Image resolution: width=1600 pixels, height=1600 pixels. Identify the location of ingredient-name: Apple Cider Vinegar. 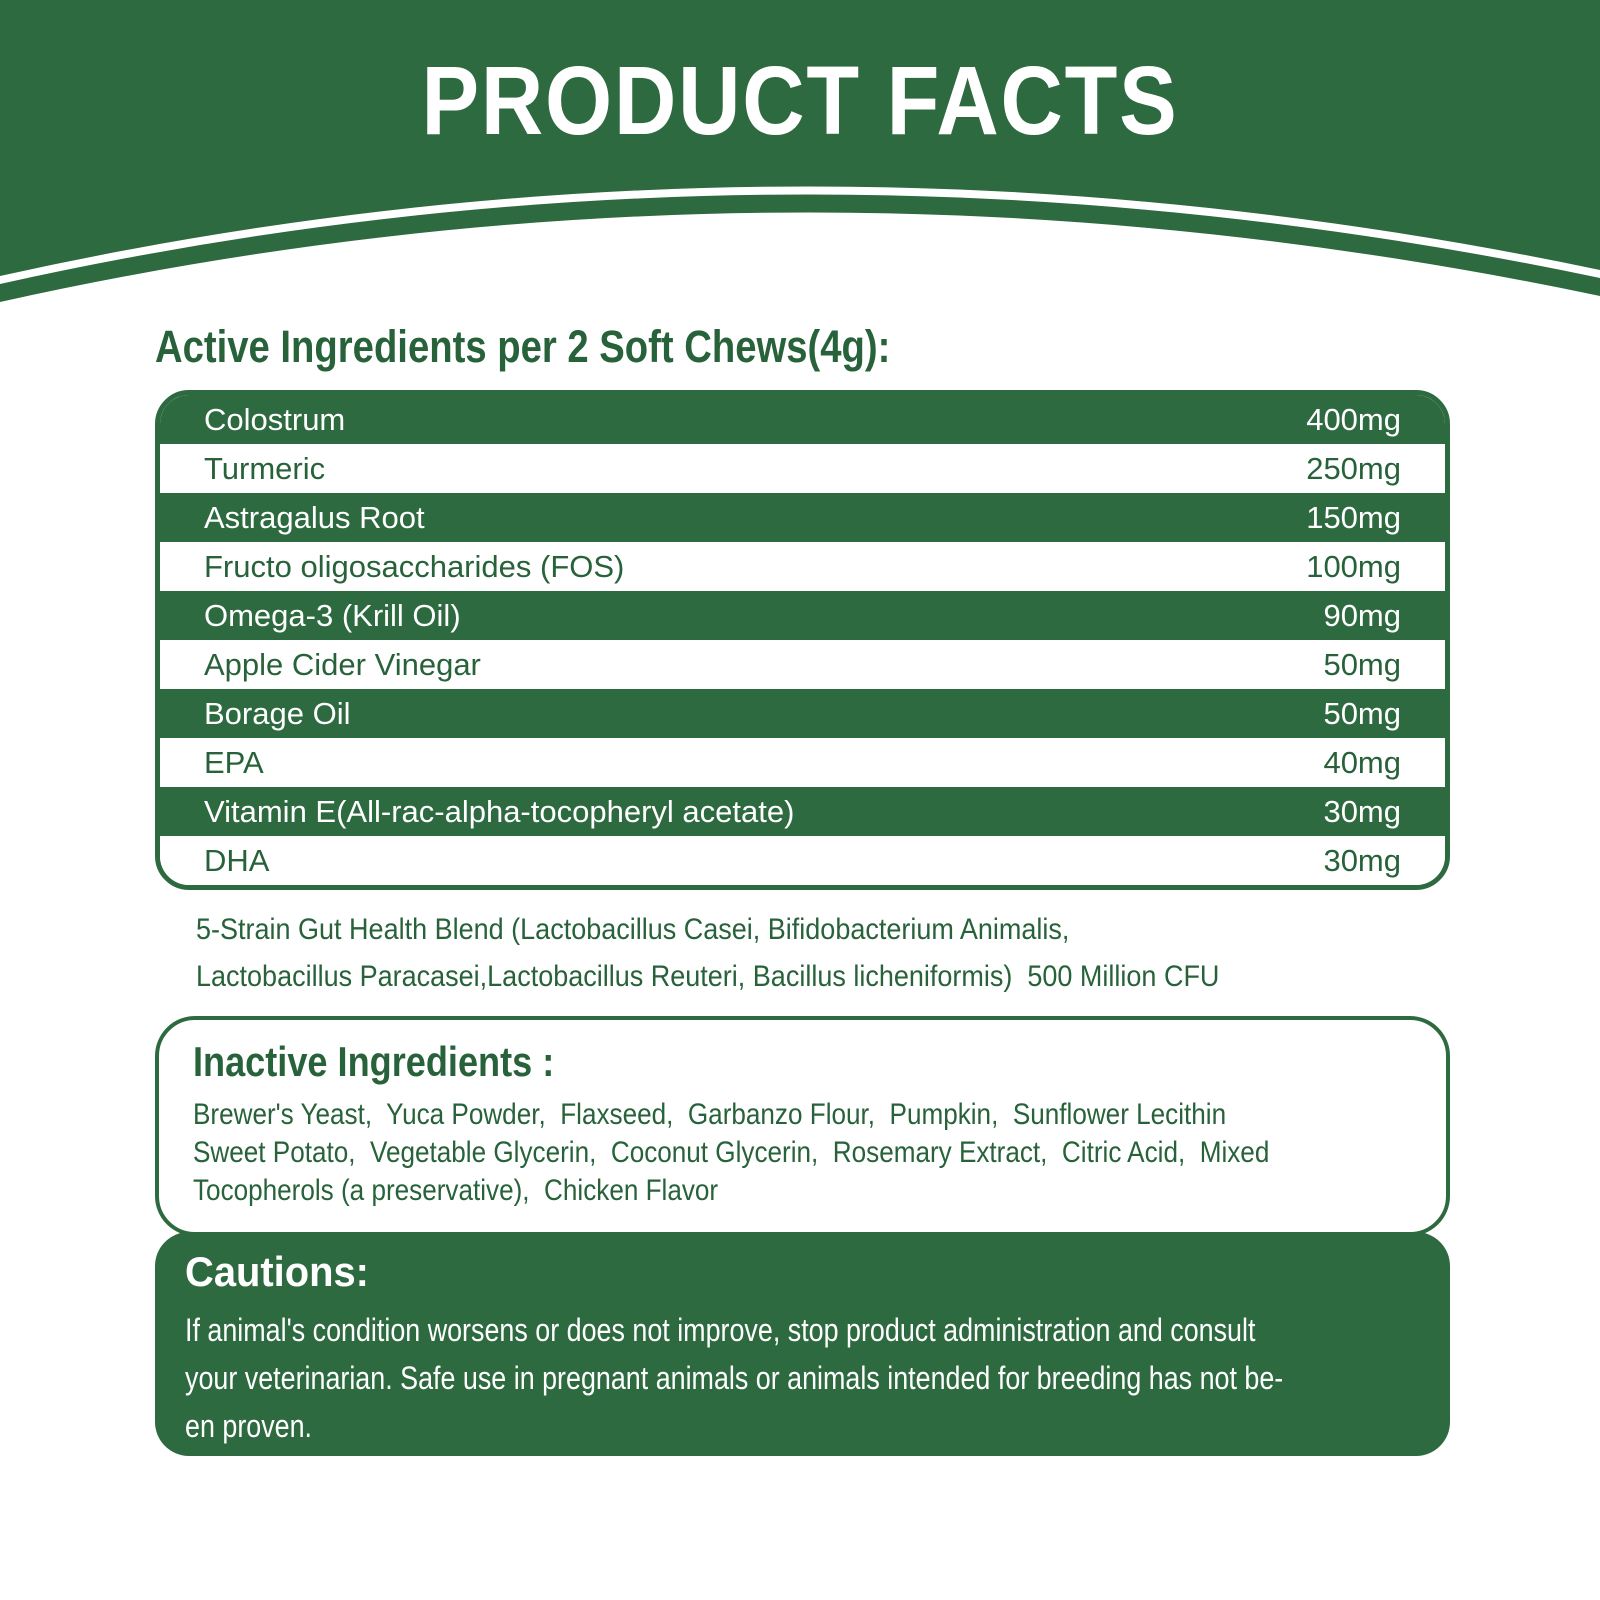
(342, 664).